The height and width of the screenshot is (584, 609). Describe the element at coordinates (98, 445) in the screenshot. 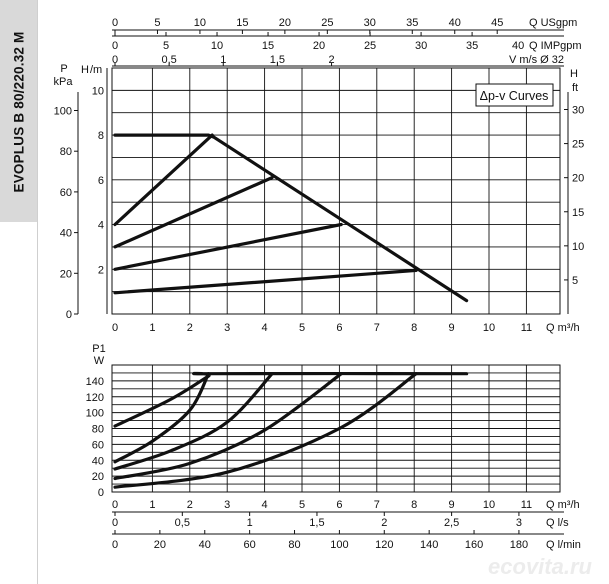

I see `power-tick-label: 60` at that location.